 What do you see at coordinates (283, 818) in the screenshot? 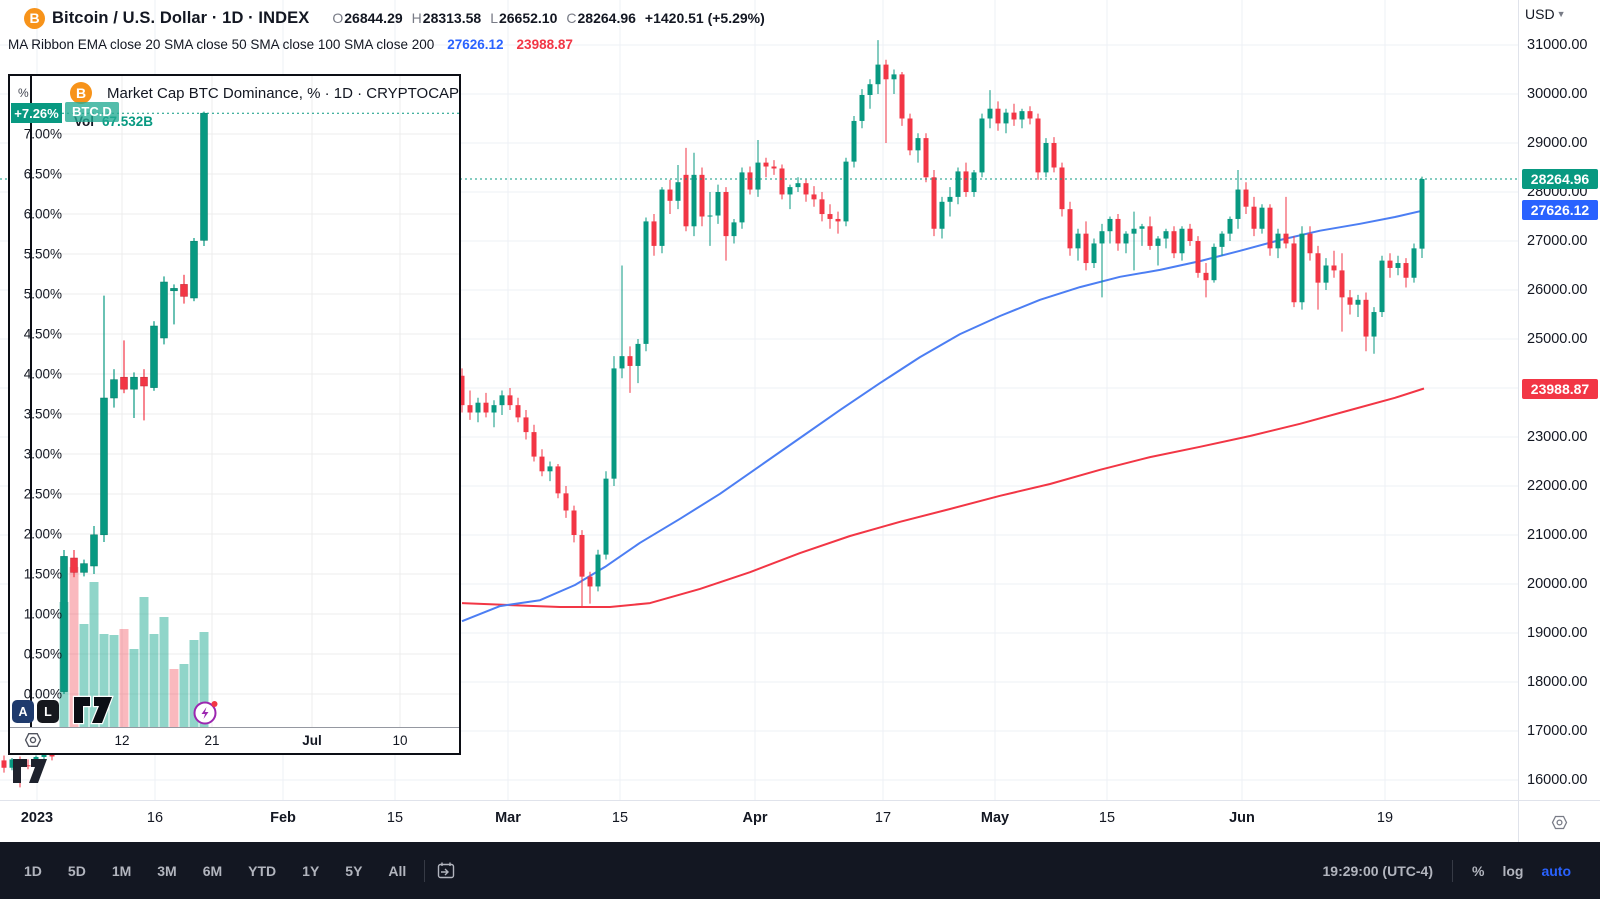
I see `time-axis-label: Feb` at bounding box center [283, 818].